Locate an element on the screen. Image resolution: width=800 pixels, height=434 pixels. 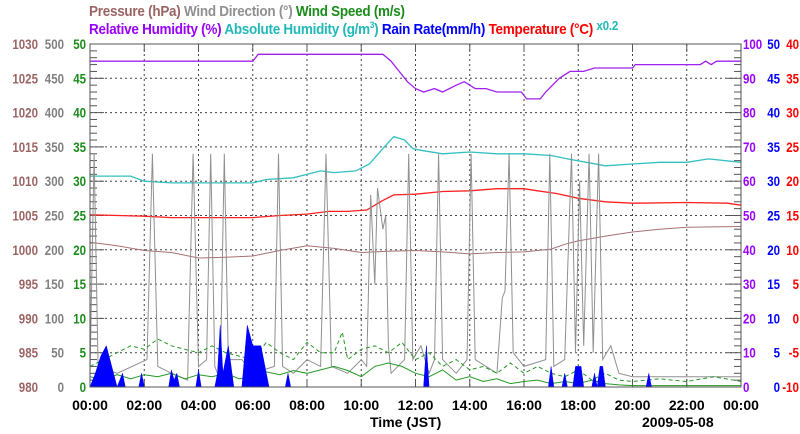
y-tick-label-rain-rate: 15 is located at coordinates (773, 284).